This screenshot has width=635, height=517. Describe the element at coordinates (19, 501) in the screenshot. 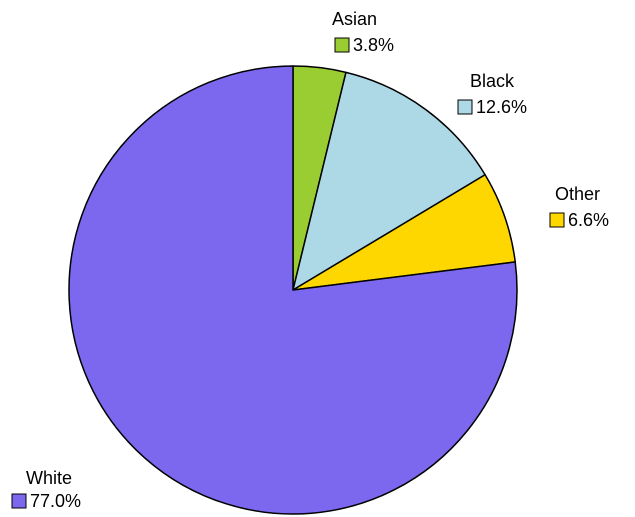

I see `slice-swatch-white` at that location.